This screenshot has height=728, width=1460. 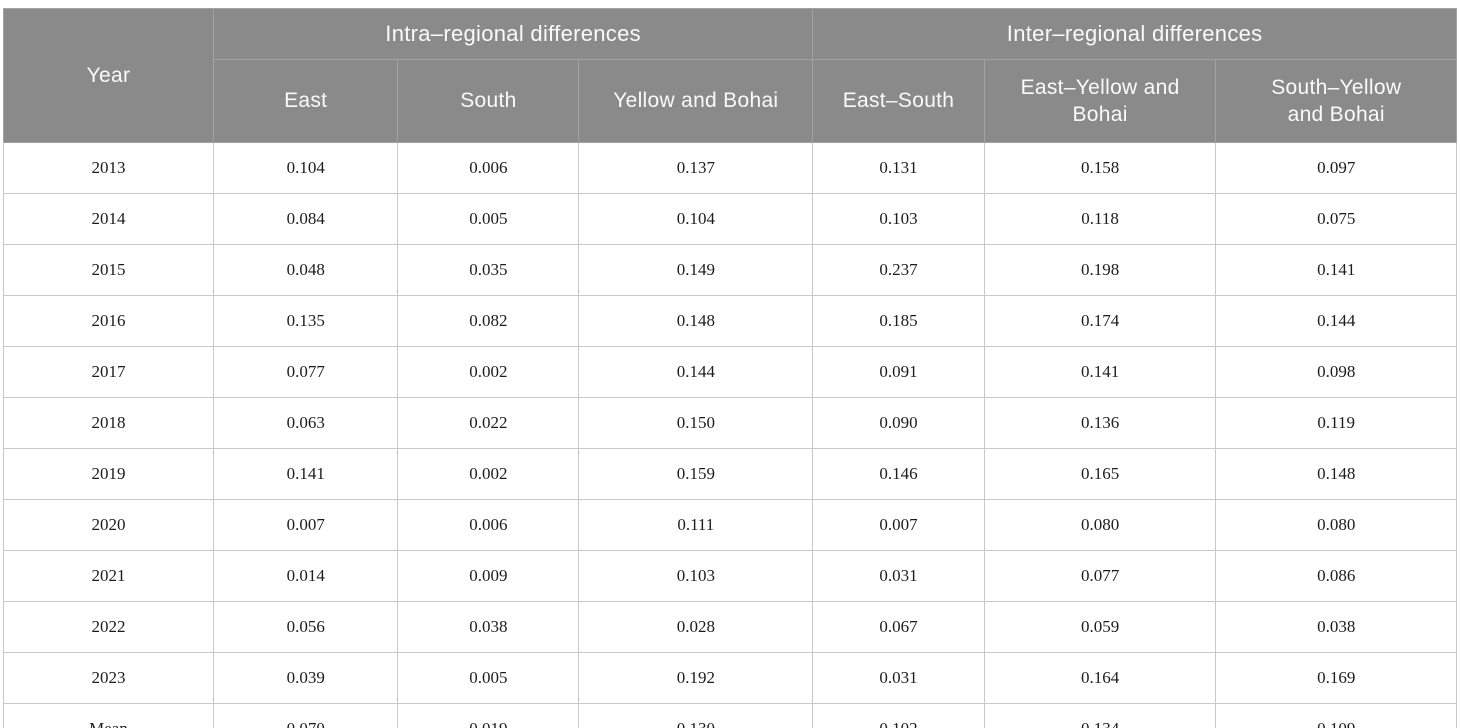 I want to click on table-row: 2013 0.104 0.006 0.137 0.131 0.158 0.097, so click(x=730, y=168).